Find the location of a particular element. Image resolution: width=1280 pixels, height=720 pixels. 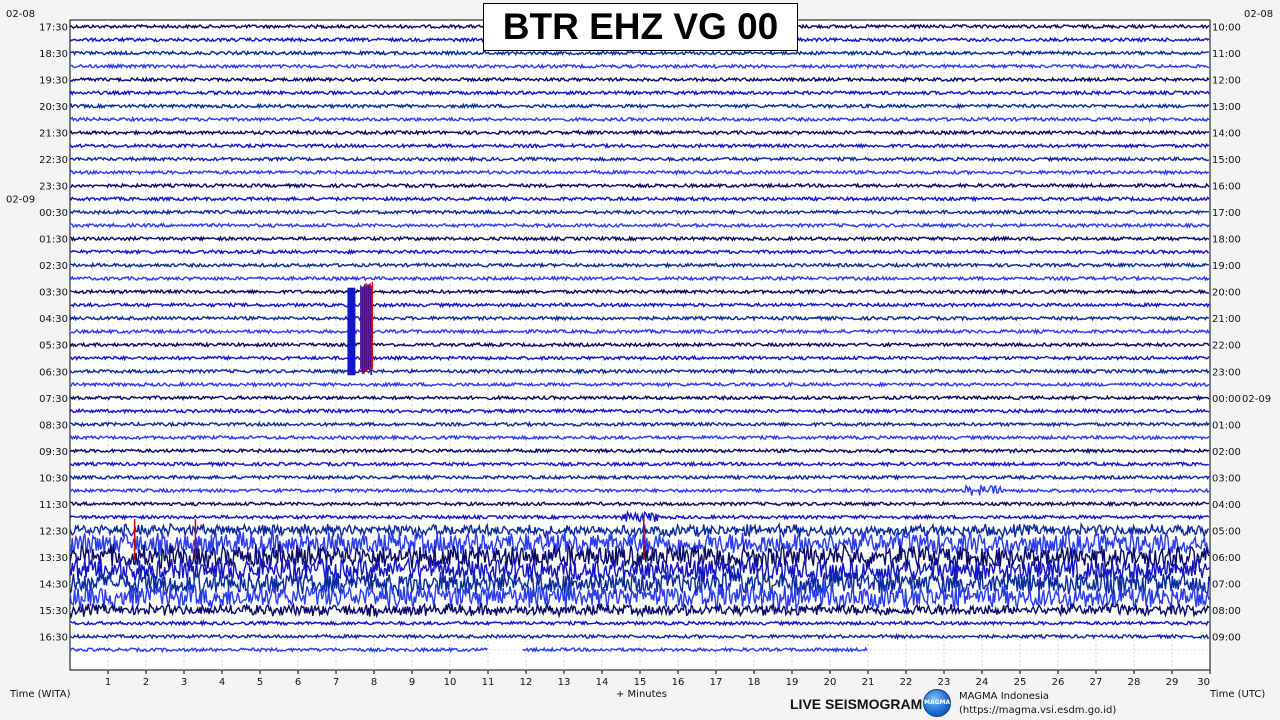

x-tick-label: 18 is located at coordinates (754, 682).